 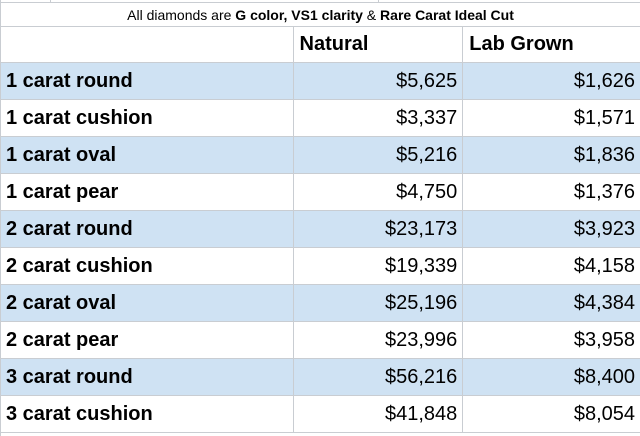 What do you see at coordinates (551, 414) in the screenshot?
I see `lab-grown-price-cell: $8,054` at bounding box center [551, 414].